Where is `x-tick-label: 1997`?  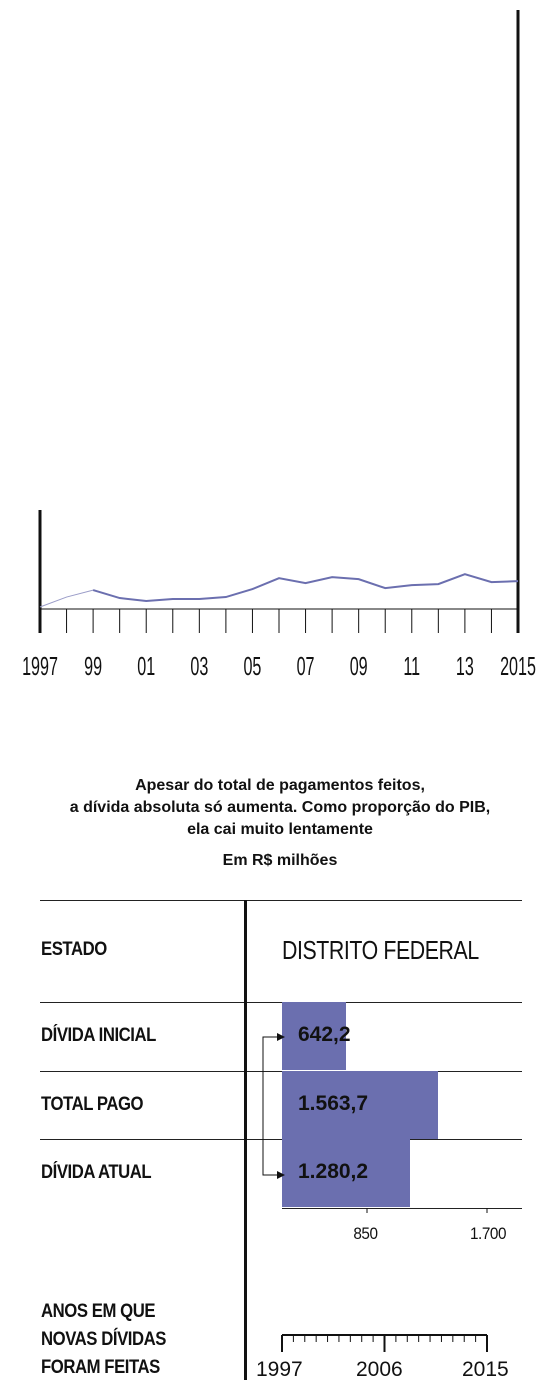 x-tick-label: 1997 is located at coordinates (40, 666).